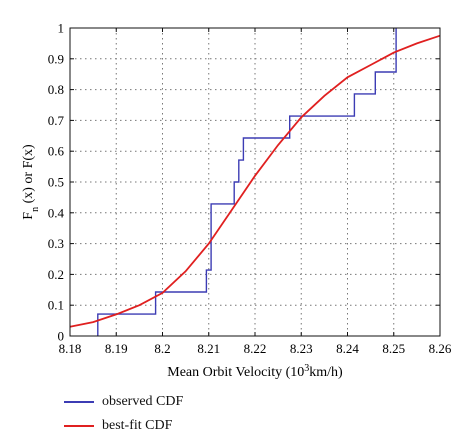  Describe the element at coordinates (116, 348) in the screenshot. I see `x-tick-label: 8.19` at that location.